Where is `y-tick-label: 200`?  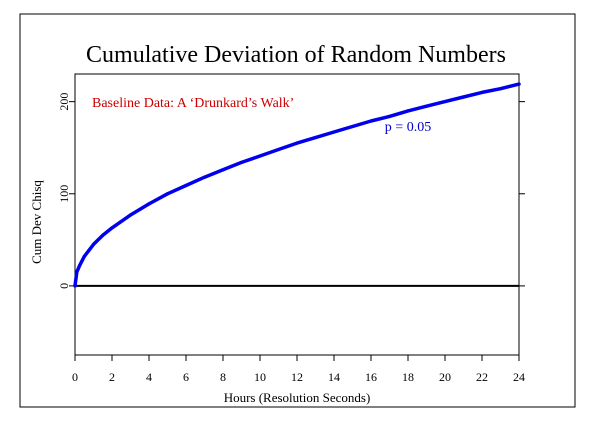
y-tick-label: 200 is located at coordinates (64, 102).